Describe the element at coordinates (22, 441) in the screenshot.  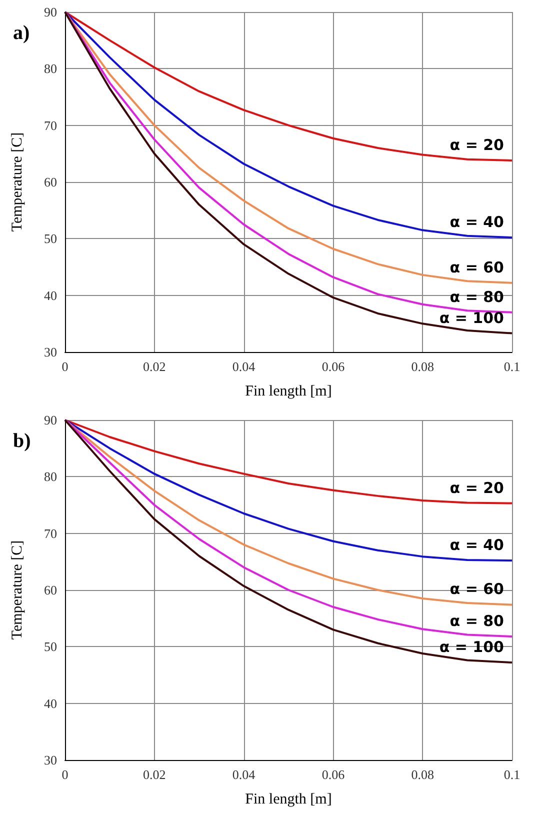
I see `text: b)` at that location.